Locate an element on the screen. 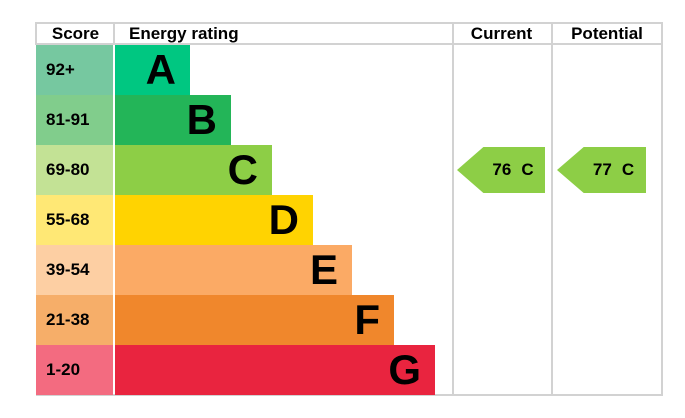  chart-header: Score Energy rating Current Potential is located at coordinates (349, 34).